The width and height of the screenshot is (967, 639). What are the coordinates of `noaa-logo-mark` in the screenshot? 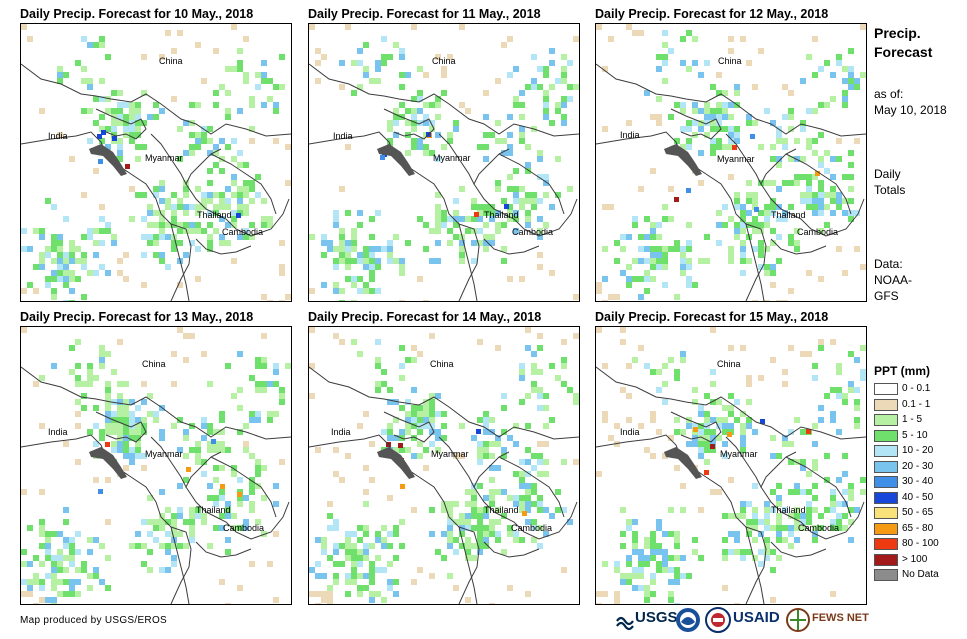 It's located at (688, 620).